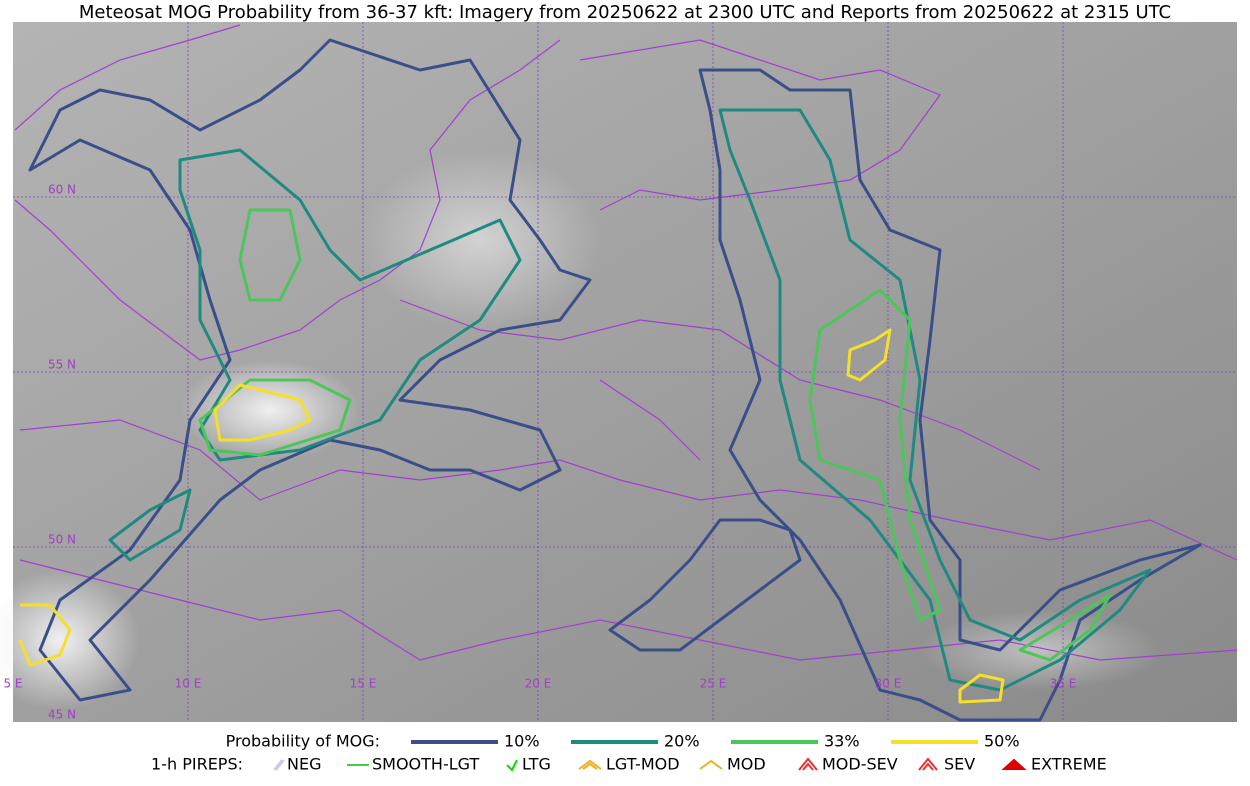  Describe the element at coordinates (842, 741) in the screenshot. I see `legend-label: 33%` at that location.